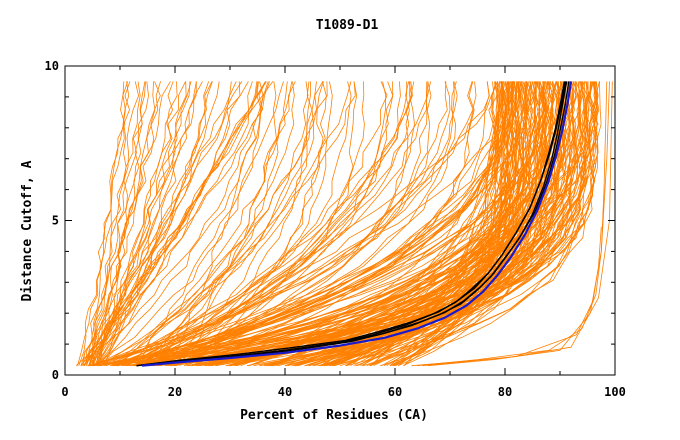 This screenshot has width=680, height=440. I want to click on y-axis-label: Distance Cutoff, A, so click(27, 230).